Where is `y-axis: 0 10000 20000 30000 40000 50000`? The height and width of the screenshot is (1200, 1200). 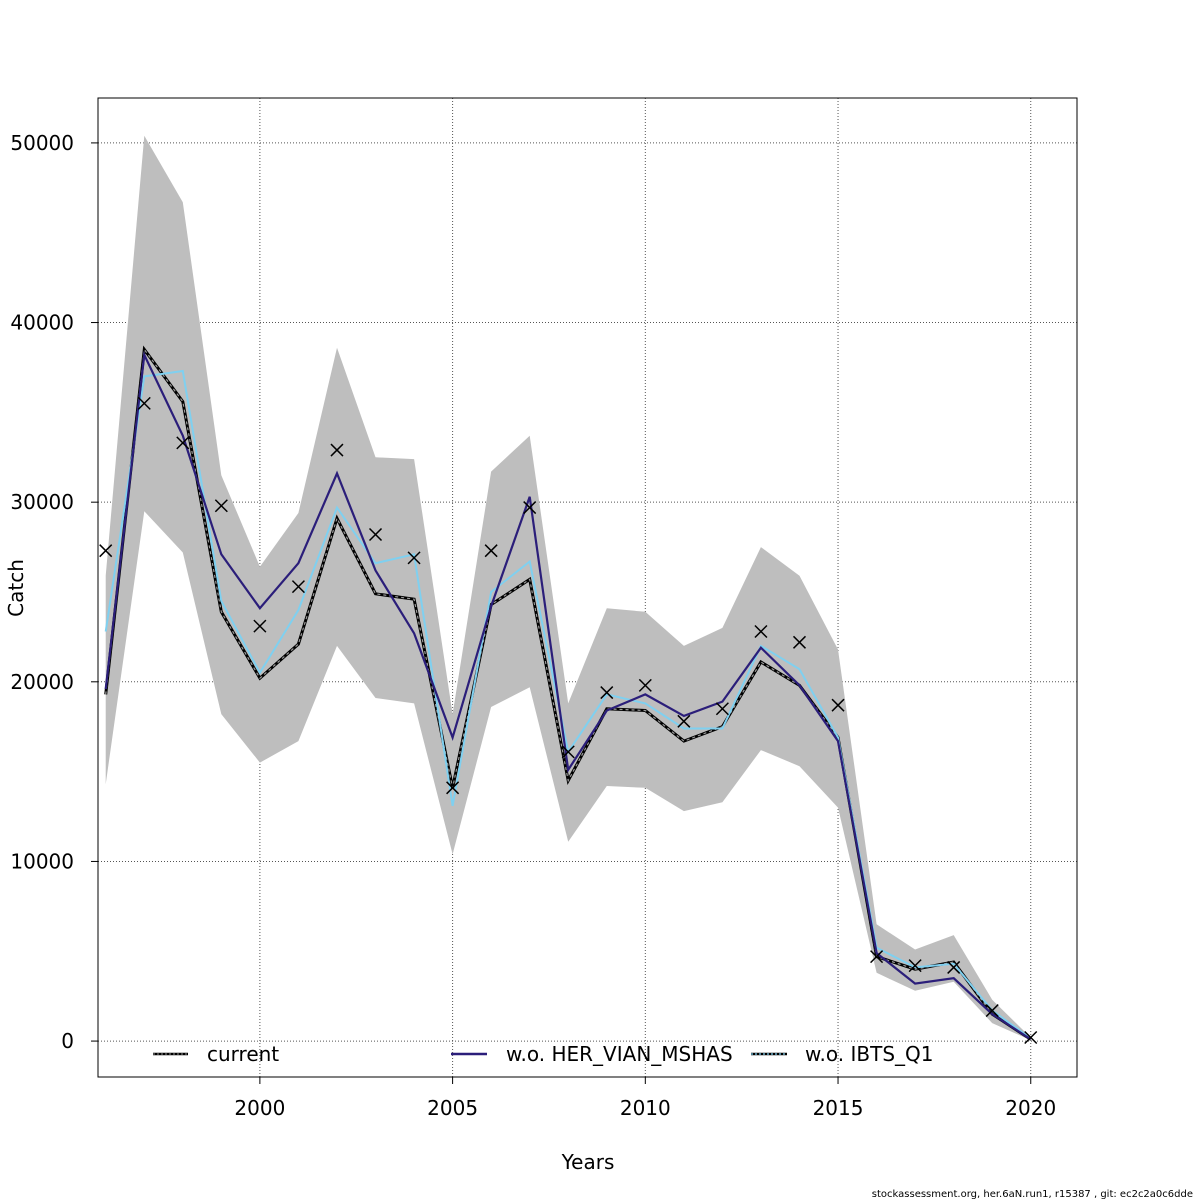
y-axis: 0 10000 20000 30000 40000 50000 is located at coordinates (54, 592).